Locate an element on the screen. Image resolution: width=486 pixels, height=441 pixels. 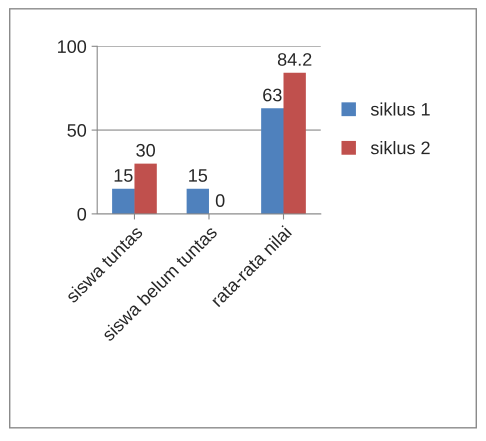
y-tick-label: 50 is located at coordinates (76, 130).